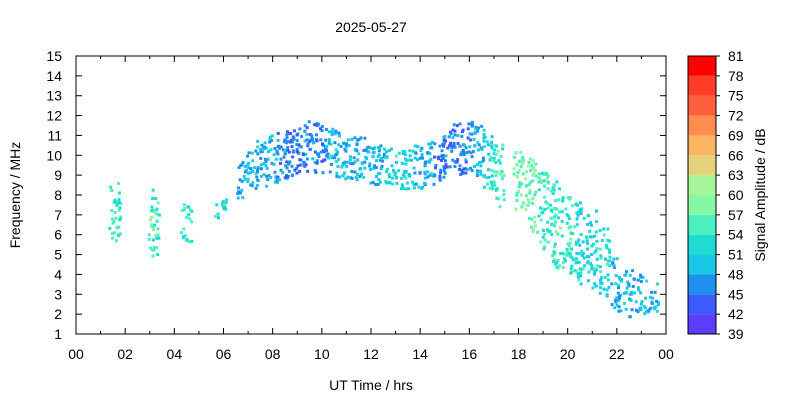  Describe the element at coordinates (371, 354) in the screenshot. I see `x-tick-label: 12` at that location.